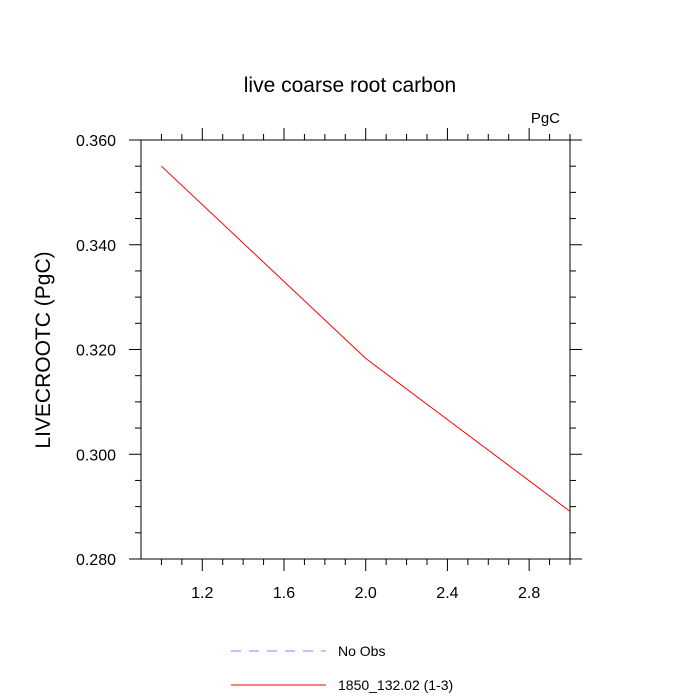  I want to click on x-tick-label: 1.6, so click(284, 593).